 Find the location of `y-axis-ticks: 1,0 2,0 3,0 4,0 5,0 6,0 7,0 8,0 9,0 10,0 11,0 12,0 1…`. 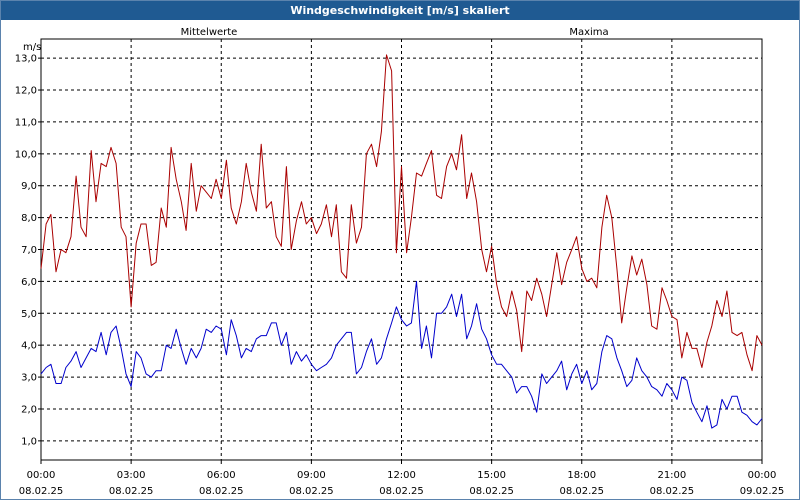

y-axis-ticks: 1,0 2,0 3,0 4,0 5,0 6,0 7,0 8,0 9,0 10,0 11,0 12,0 1… is located at coordinates (28, 250).